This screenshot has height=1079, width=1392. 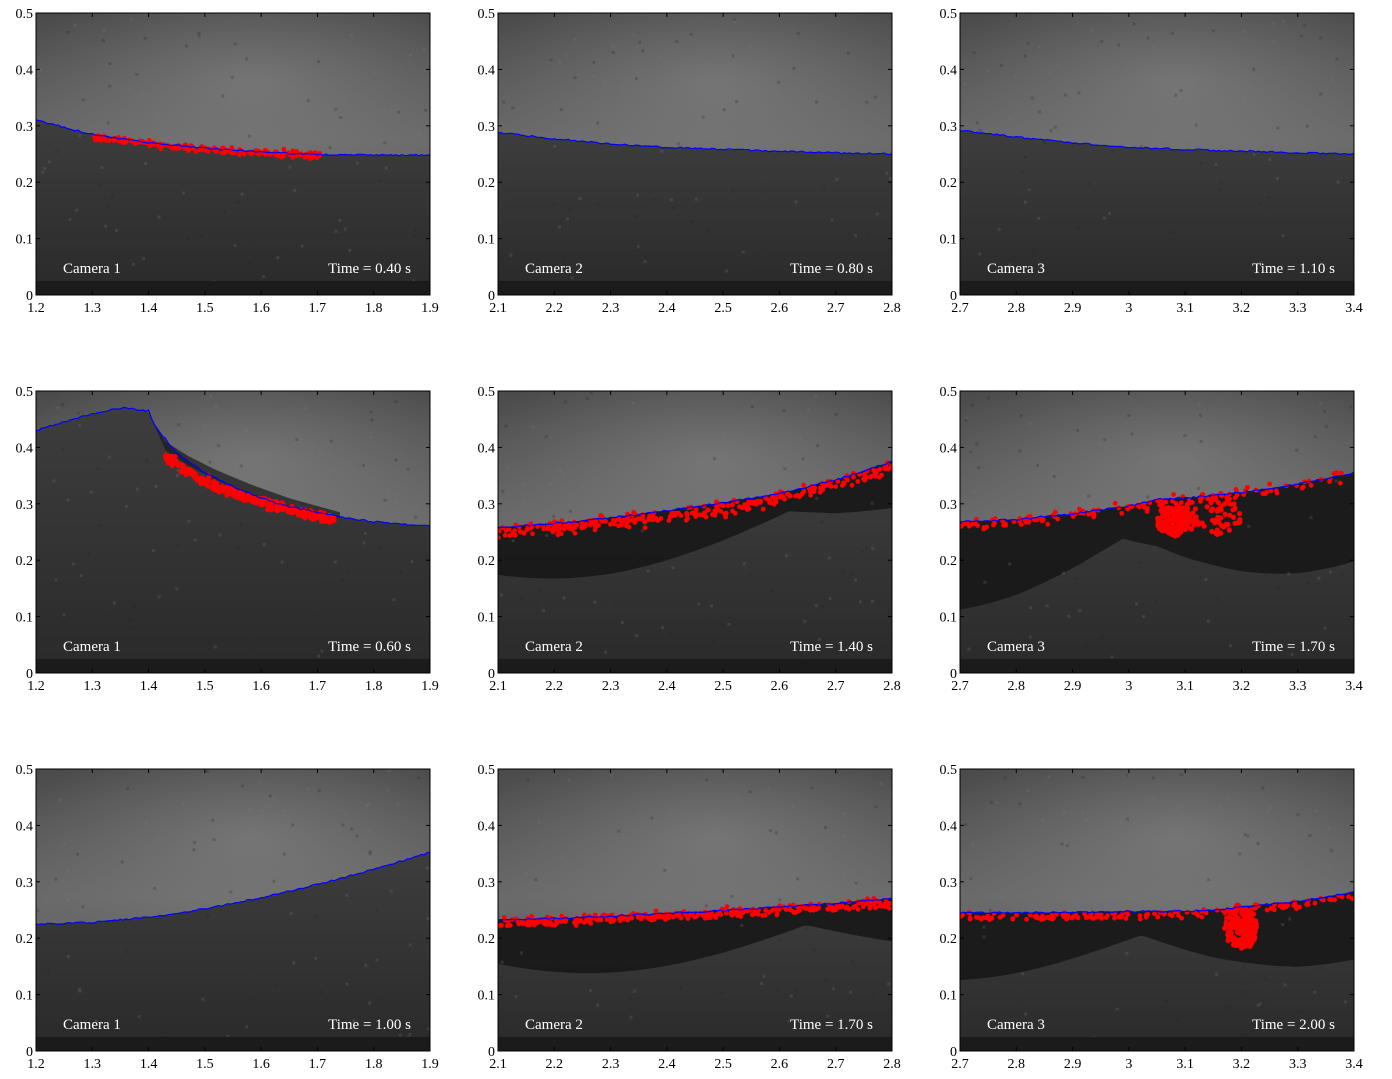 What do you see at coordinates (205, 1064) in the screenshot?
I see `x-tick-label: 1.5` at bounding box center [205, 1064].